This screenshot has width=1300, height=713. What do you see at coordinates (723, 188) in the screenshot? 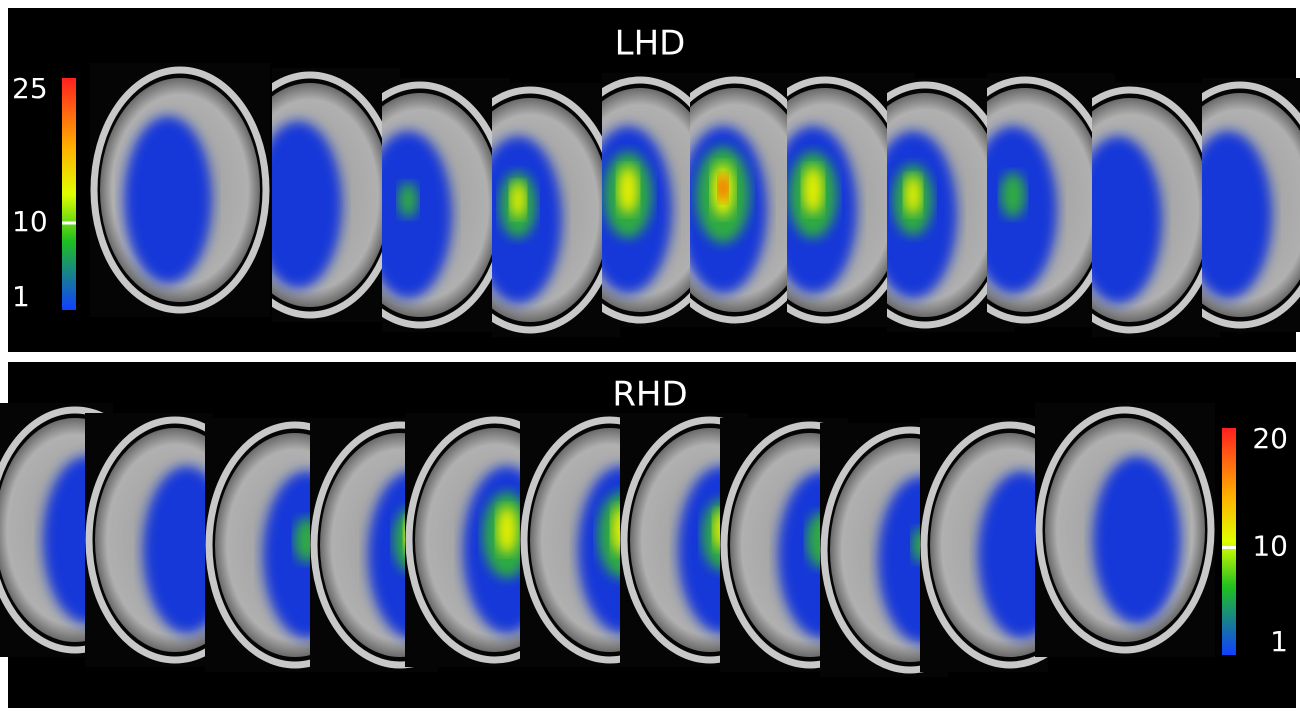
I see `lesion-peak` at bounding box center [723, 188].